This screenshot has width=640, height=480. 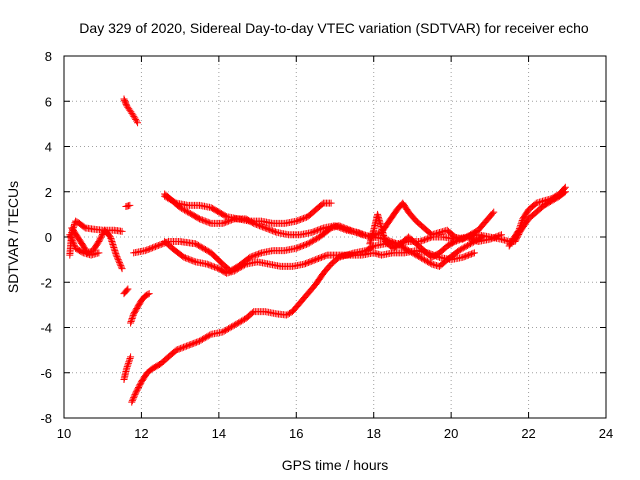 What do you see at coordinates (373, 433) in the screenshot?
I see `x-tick-label: 18` at bounding box center [373, 433].